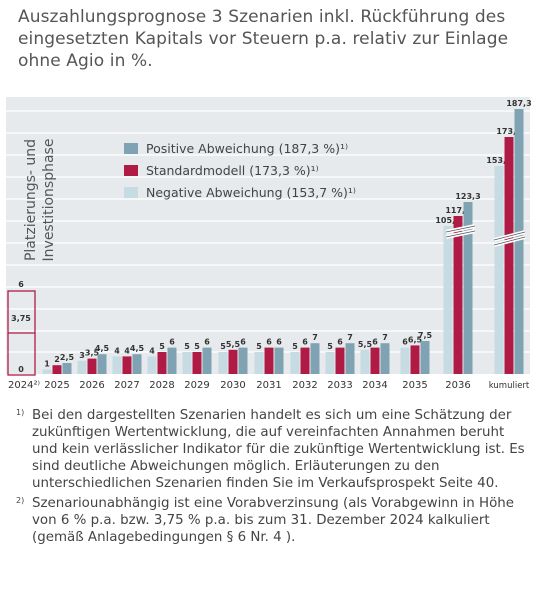 This screenshot has width=540, height=600. I want to click on x-tick-label: 2035, so click(414, 385).